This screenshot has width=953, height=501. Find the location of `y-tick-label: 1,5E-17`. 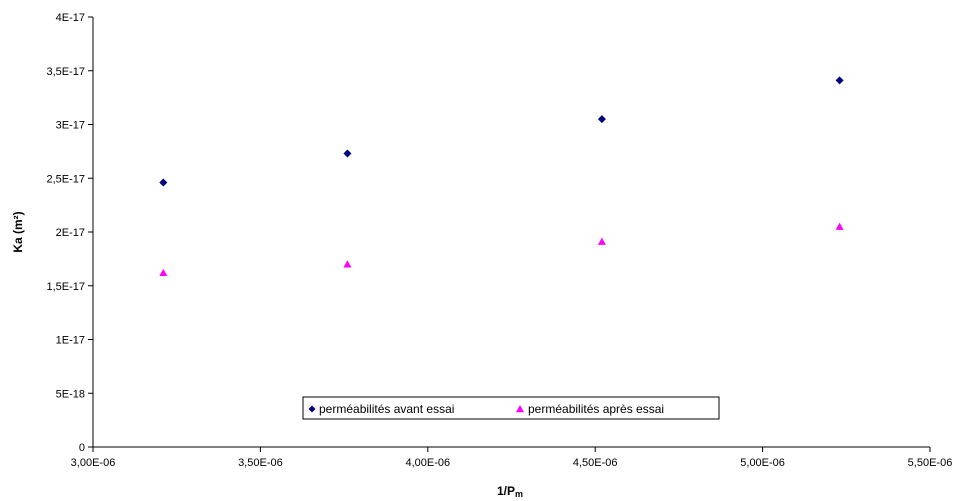

y-tick-label: 1,5E-17 is located at coordinates (65, 287).